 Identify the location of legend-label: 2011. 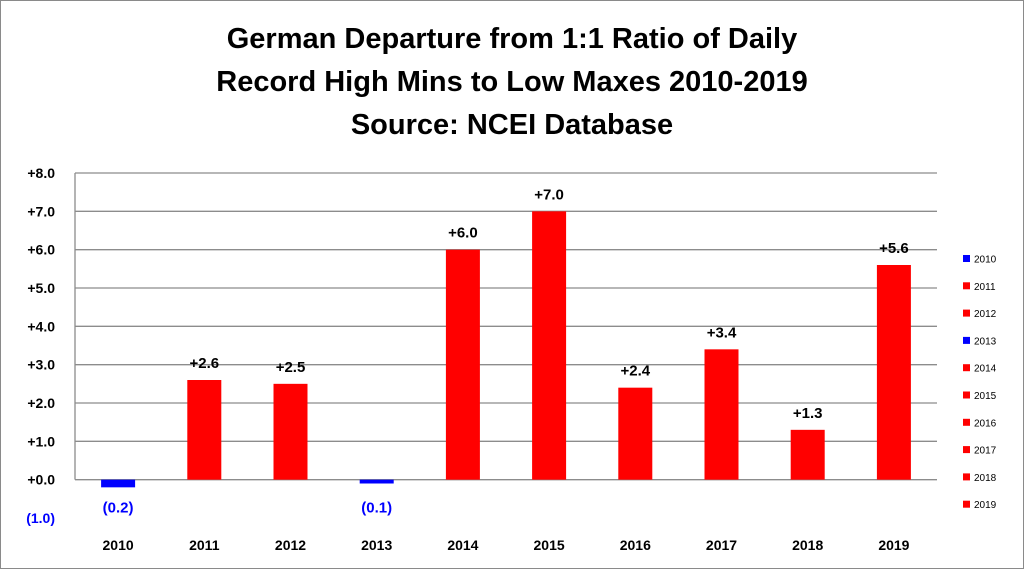
(985, 287).